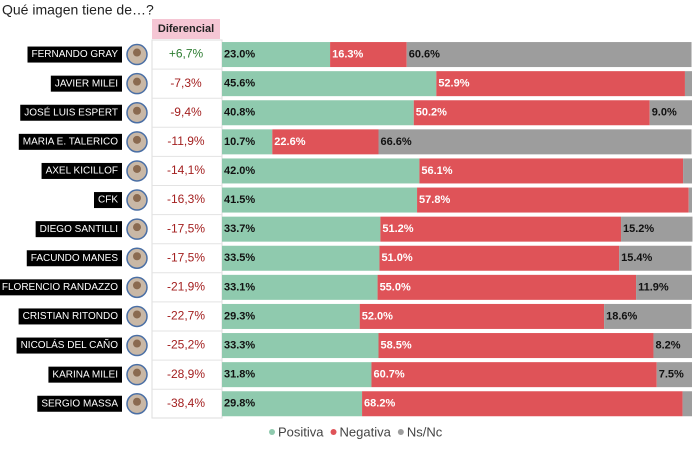 This screenshot has width=700, height=461. What do you see at coordinates (395, 287) in the screenshot?
I see `bar-value-label: 55.0%` at bounding box center [395, 287].